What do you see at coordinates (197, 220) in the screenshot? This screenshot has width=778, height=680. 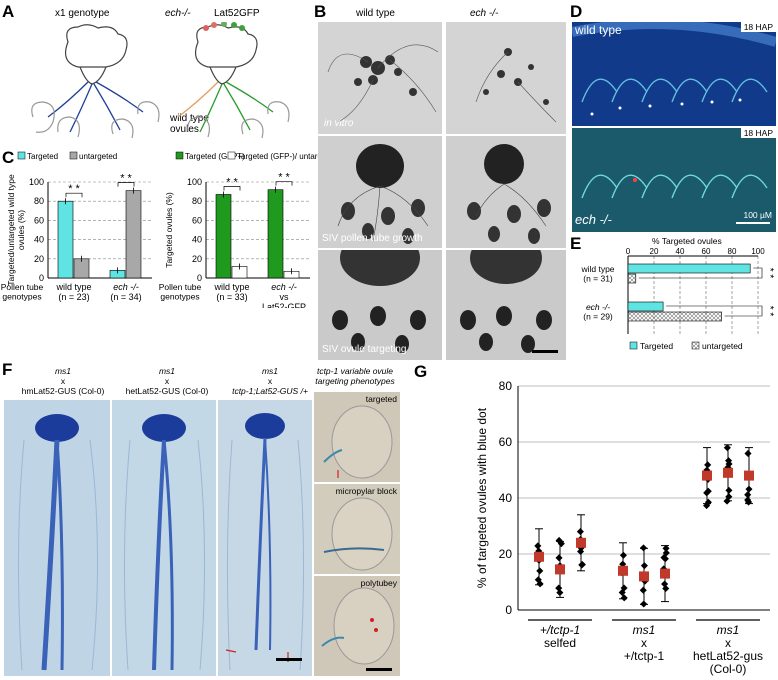 I see `c2-ytick-3: 60` at bounding box center [197, 220].